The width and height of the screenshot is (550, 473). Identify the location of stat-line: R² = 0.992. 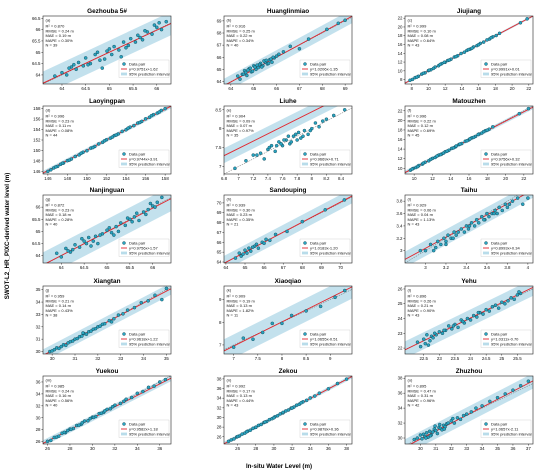
(237, 386).